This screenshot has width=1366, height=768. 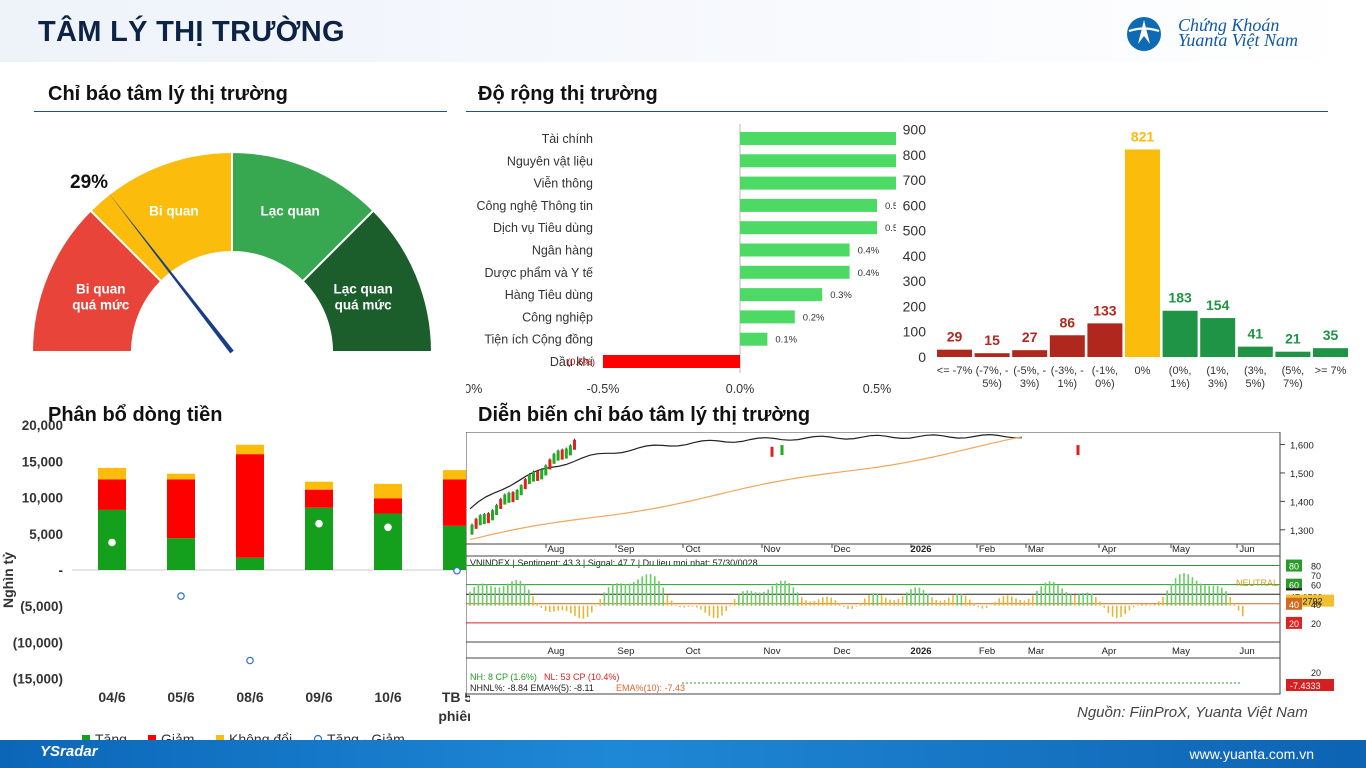 I want to click on flow-category-label: 04/6, so click(x=111, y=697).